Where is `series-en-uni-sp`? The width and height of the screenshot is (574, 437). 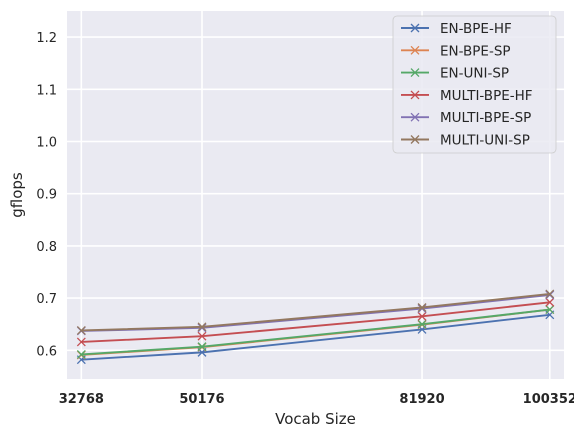 series-en-uni-sp is located at coordinates (315, 332).